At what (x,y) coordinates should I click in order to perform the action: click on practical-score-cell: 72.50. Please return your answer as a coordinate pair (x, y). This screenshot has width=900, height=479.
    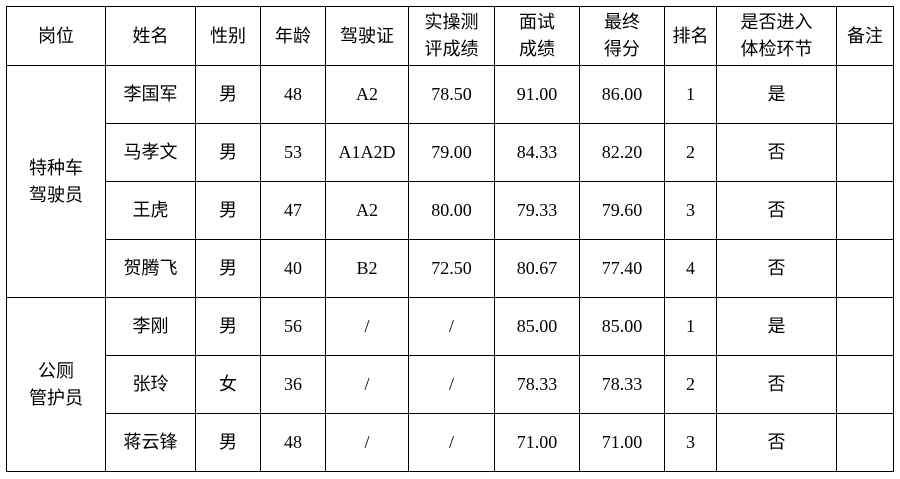
    Looking at the image, I should click on (451, 268).